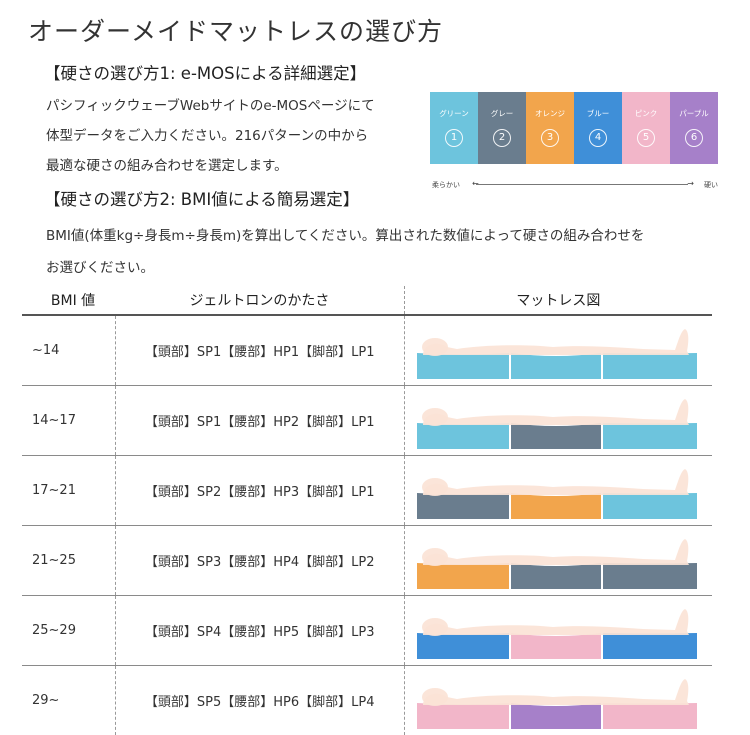 The width and height of the screenshot is (750, 735). I want to click on method2-line-2: お選びください。, so click(100, 266).